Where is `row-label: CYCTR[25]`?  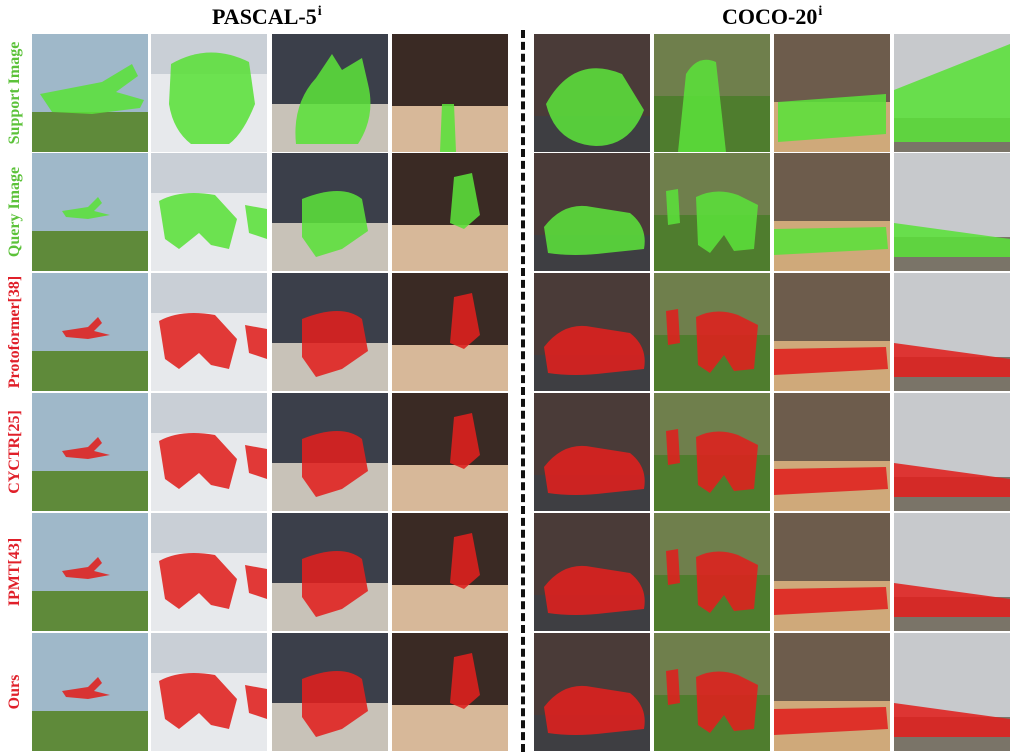 row-label: CYCTR[25] is located at coordinates (15, 452).